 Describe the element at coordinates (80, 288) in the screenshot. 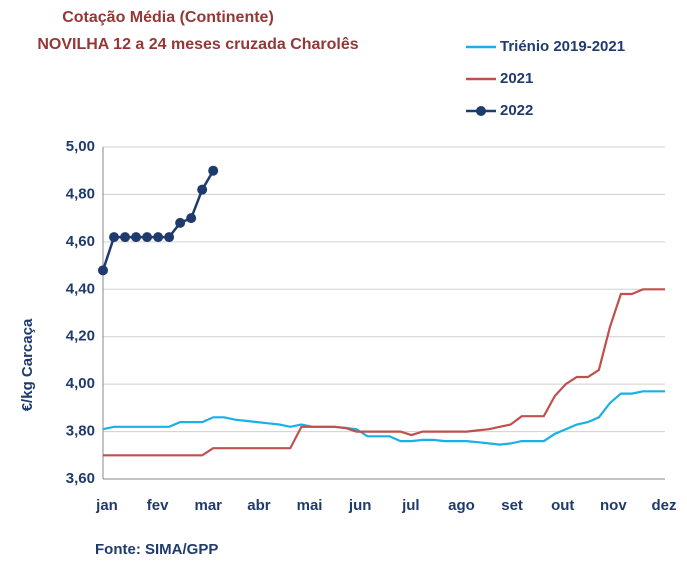

I see `y-tick-label: 4,40` at that location.